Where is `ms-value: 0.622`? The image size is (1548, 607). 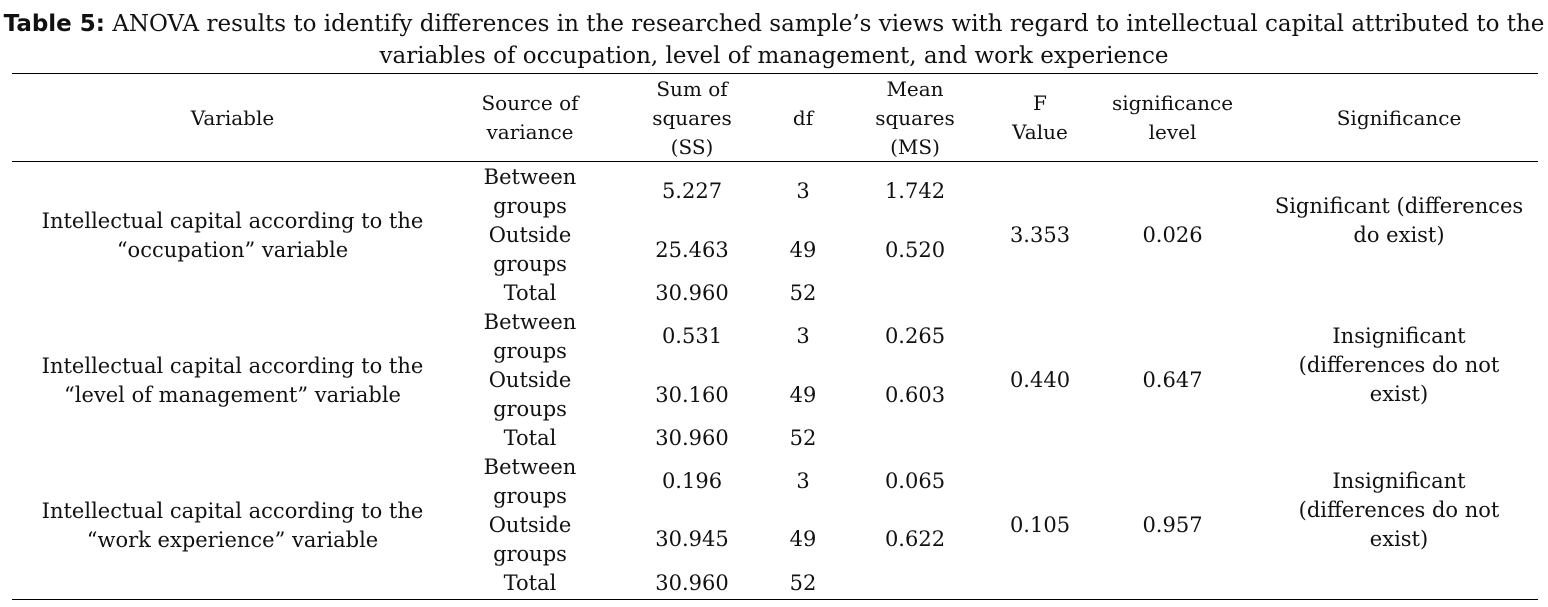
ms-value: 0.622 is located at coordinates (915, 539).